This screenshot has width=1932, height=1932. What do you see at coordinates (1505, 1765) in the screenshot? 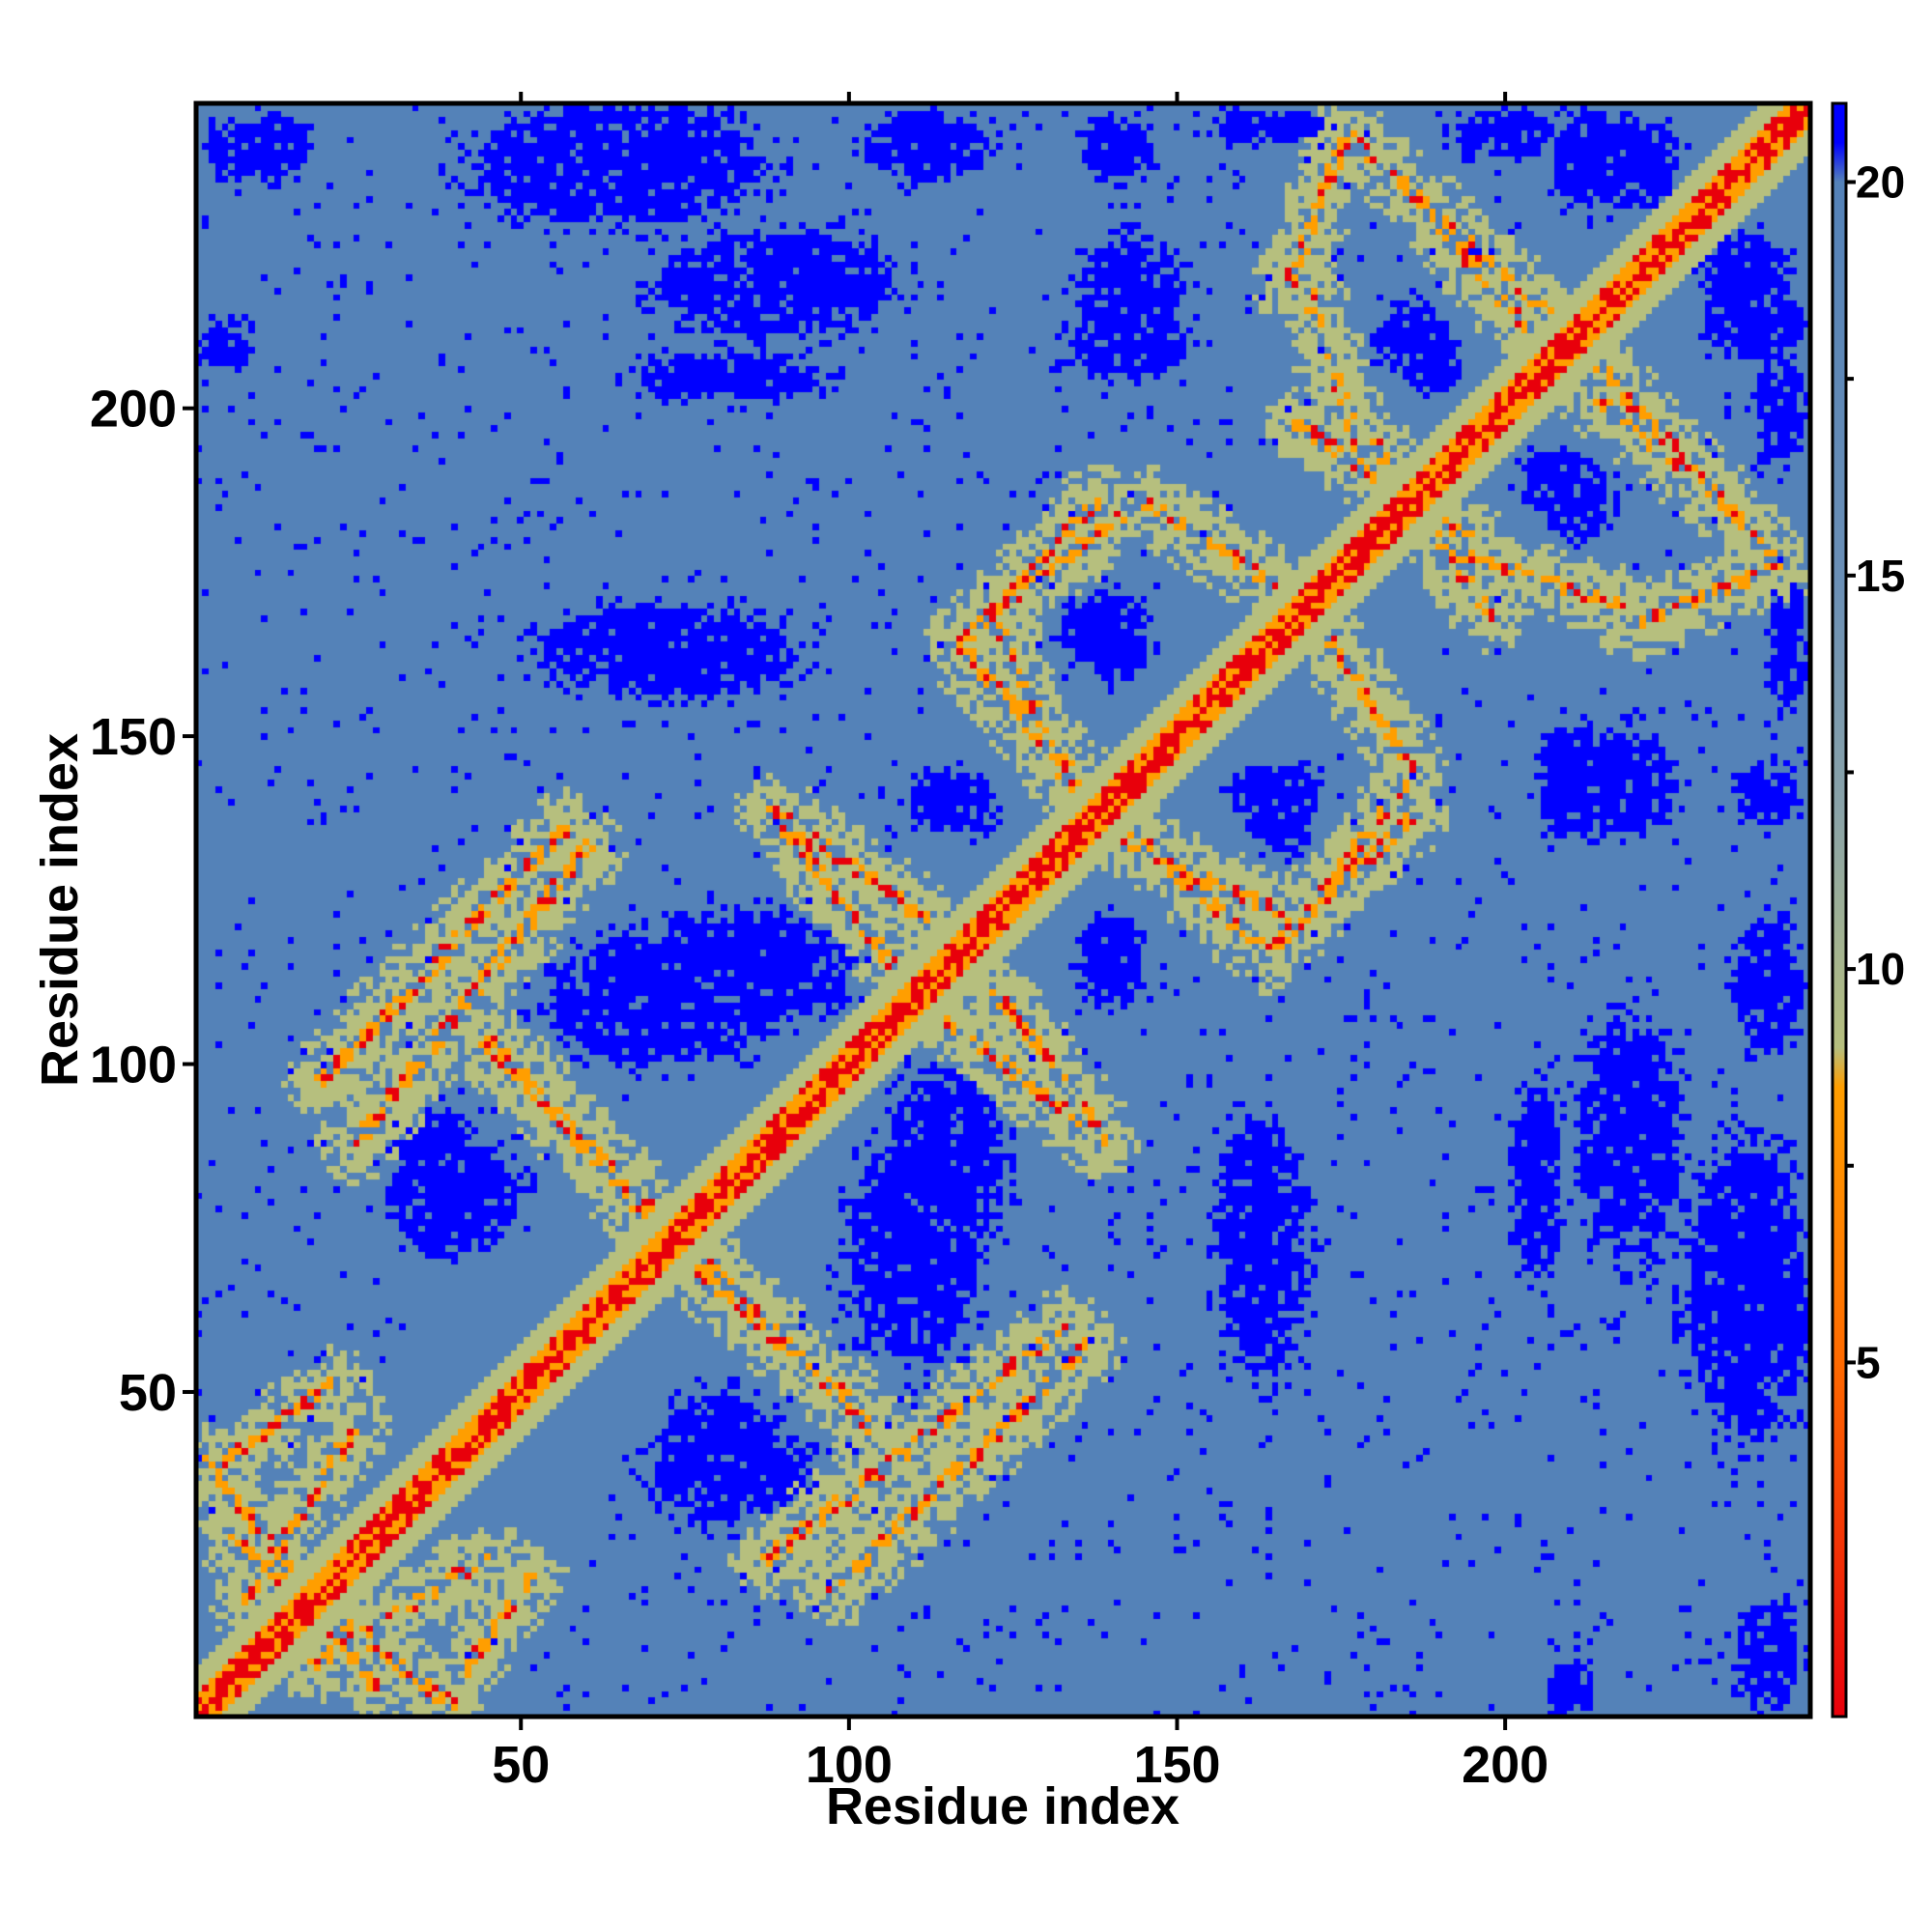
I see `x-tick-label: 200` at bounding box center [1505, 1765].